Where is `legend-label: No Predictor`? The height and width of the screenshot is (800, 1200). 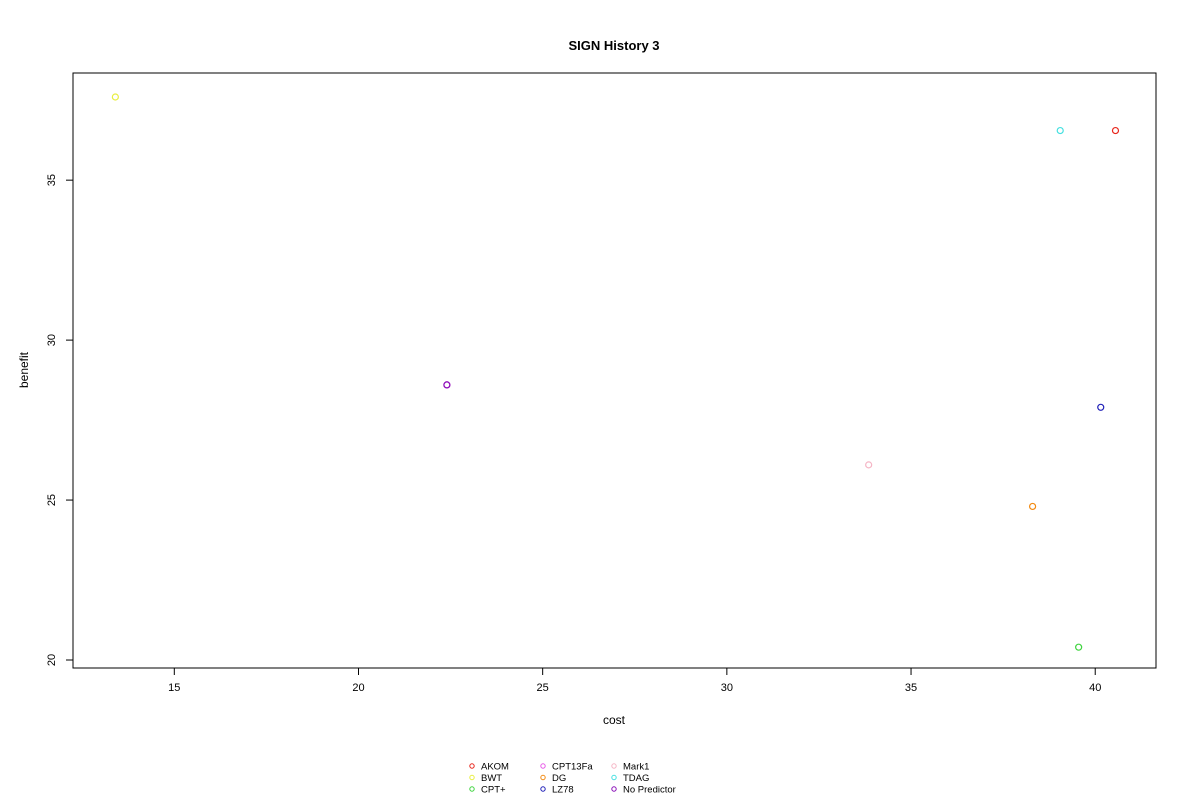 legend-label: No Predictor is located at coordinates (649, 790).